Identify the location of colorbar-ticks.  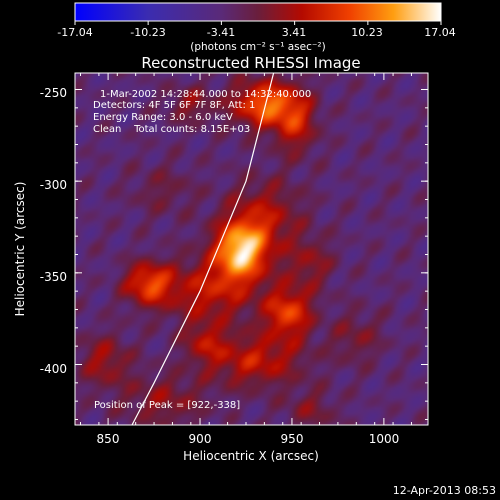
(258, 23).